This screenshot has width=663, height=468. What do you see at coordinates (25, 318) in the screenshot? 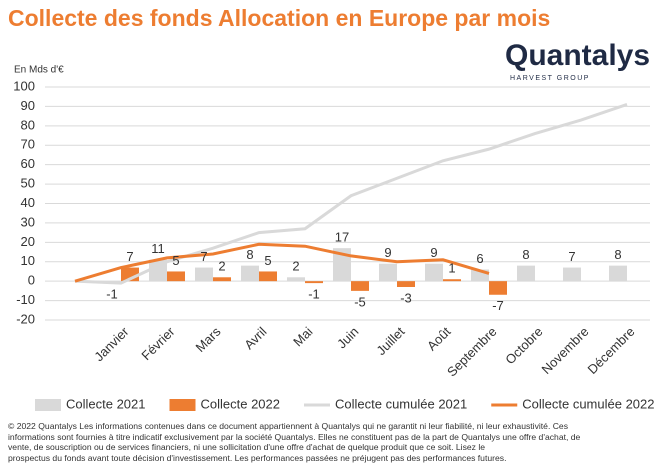
I see `y-tick-label: -20` at bounding box center [25, 318].